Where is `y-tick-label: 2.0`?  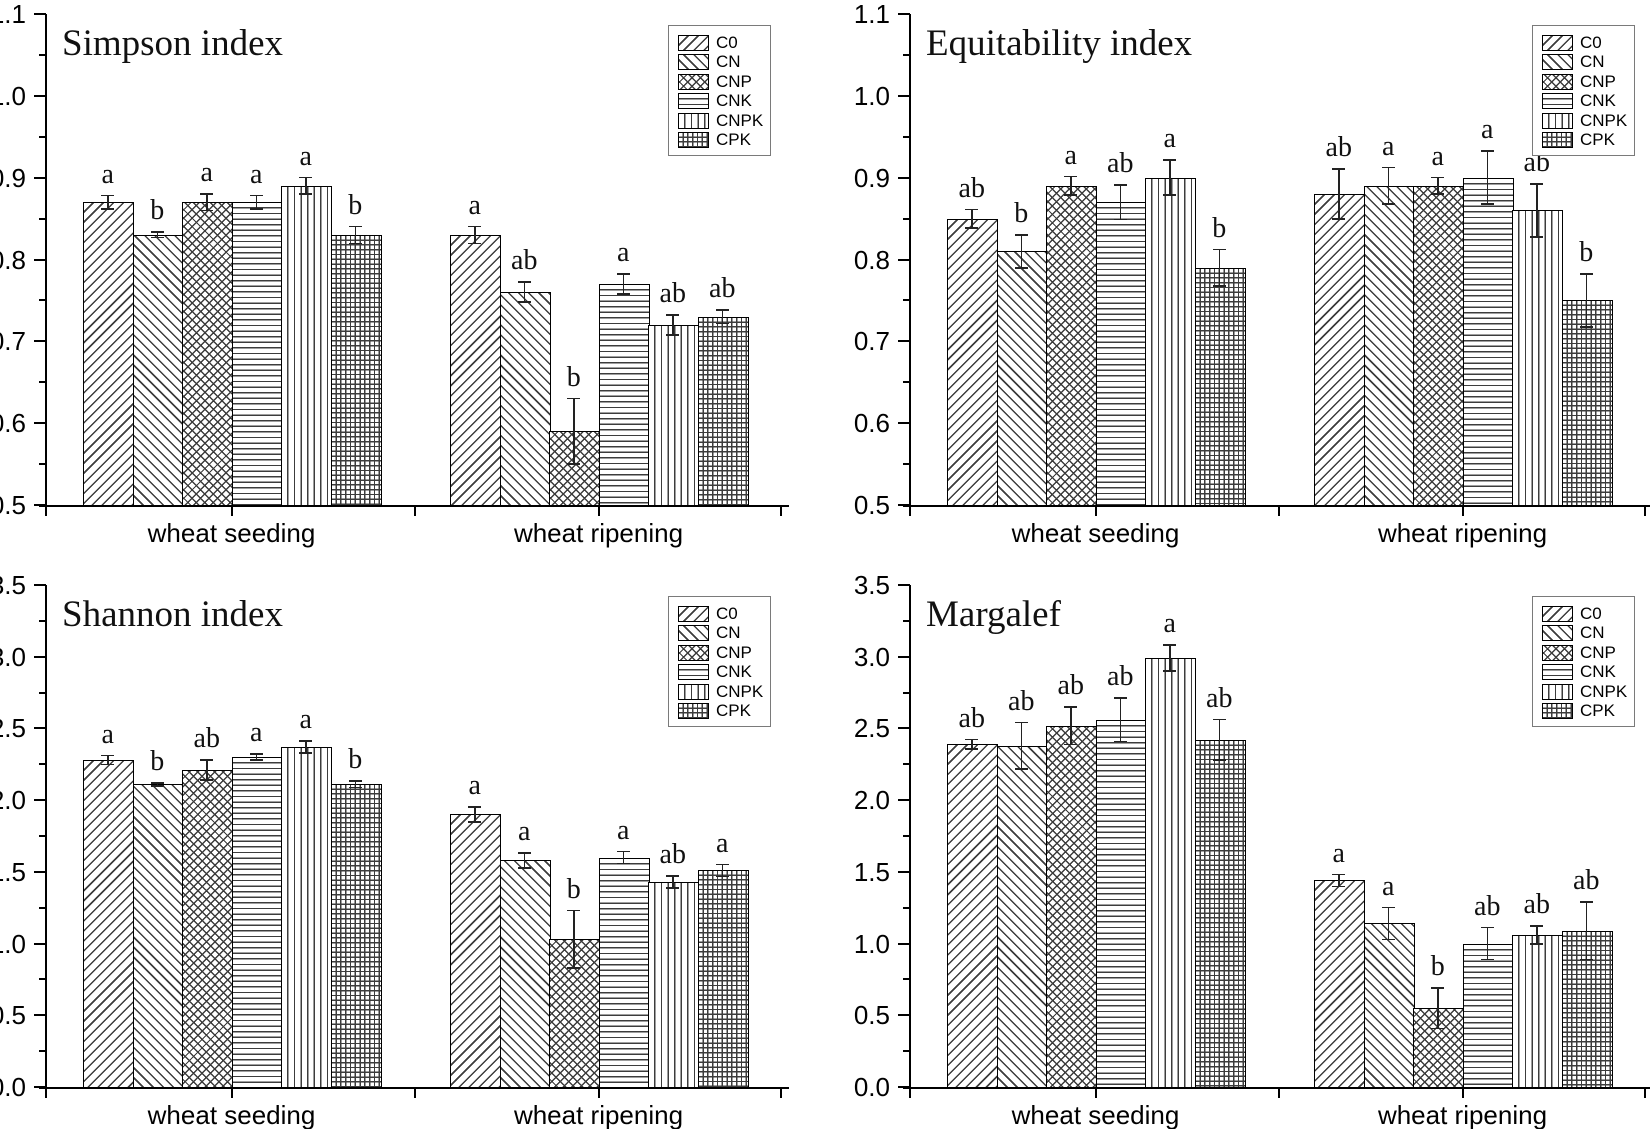
y-tick-label: 2.0 is located at coordinates (13, 800).